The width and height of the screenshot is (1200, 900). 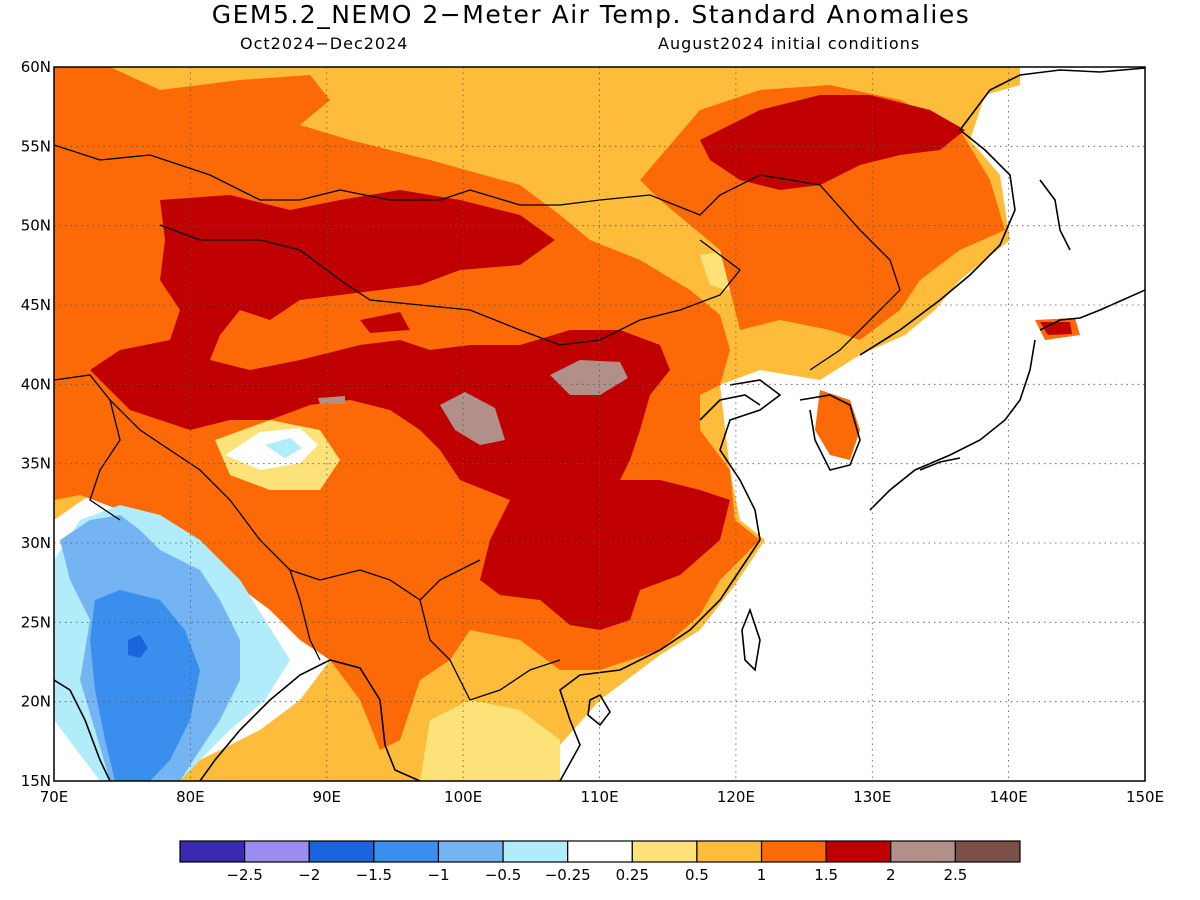 What do you see at coordinates (1009, 797) in the screenshot?
I see `lon-tick-label: 140E` at bounding box center [1009, 797].